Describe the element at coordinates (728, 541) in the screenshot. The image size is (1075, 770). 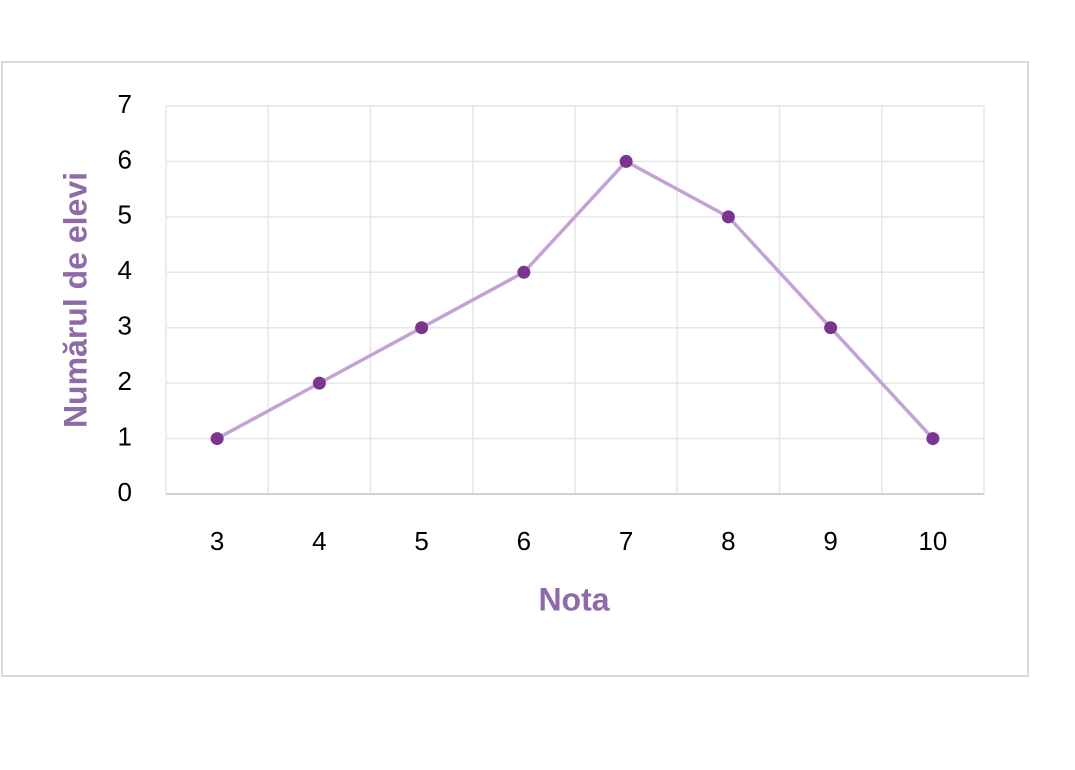
I see `x-tick-label: 8` at that location.